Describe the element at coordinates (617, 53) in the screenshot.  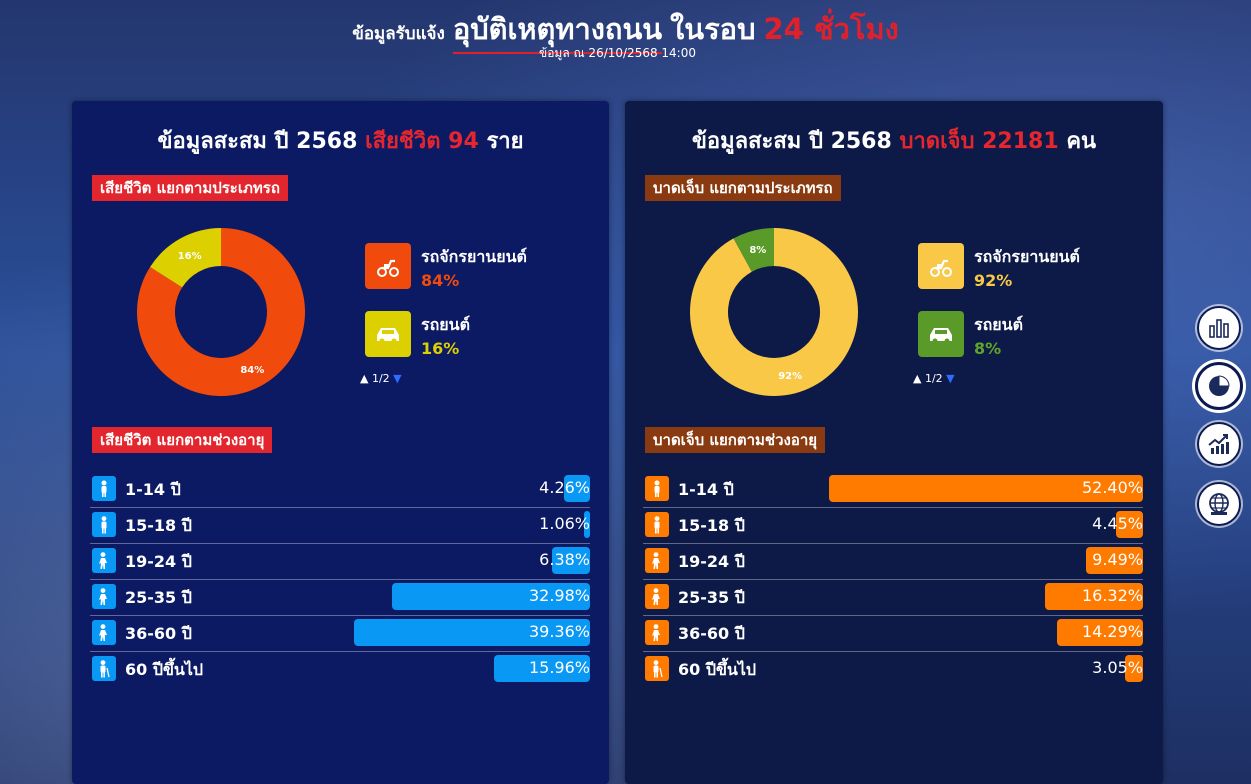
I see `page-subtitle: ข้อมูล ณ 26/10/2568 14:00` at that location.